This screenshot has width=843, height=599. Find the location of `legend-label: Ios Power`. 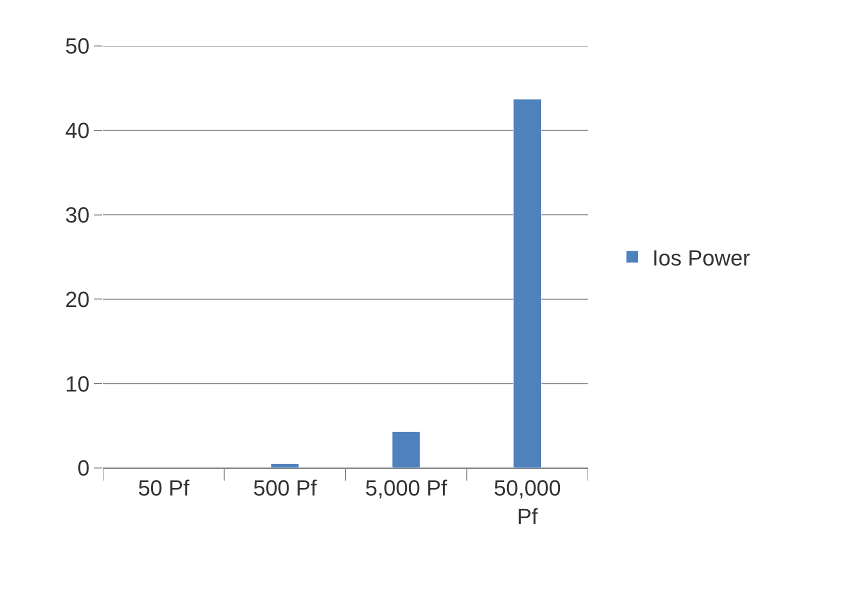

legend-label: Ios Power is located at coordinates (701, 257).